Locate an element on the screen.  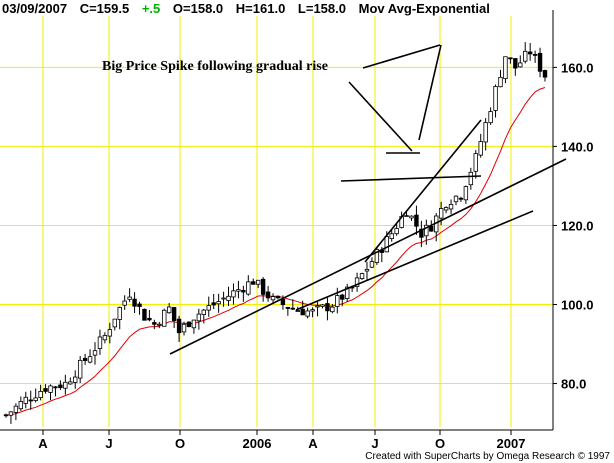
annotation-pointer-spike is located at coordinates (430, 92).